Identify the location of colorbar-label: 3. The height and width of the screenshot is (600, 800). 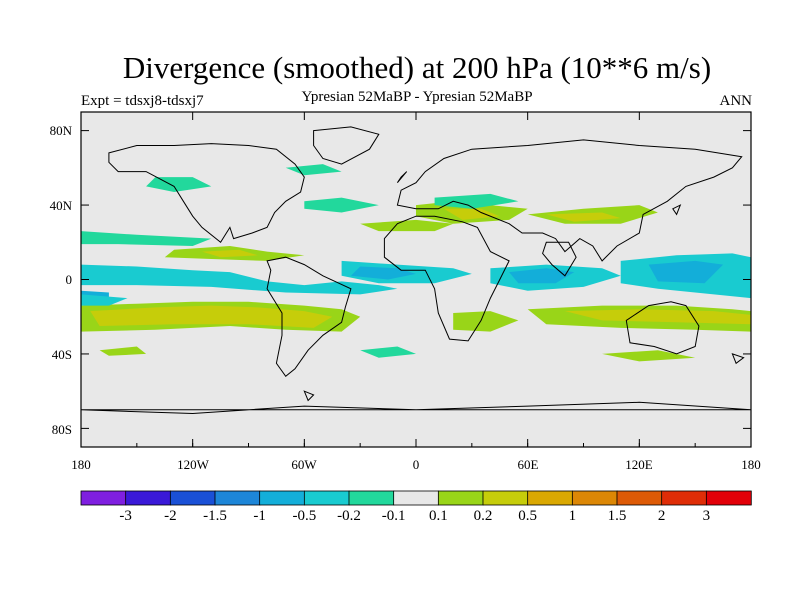
(706, 516).